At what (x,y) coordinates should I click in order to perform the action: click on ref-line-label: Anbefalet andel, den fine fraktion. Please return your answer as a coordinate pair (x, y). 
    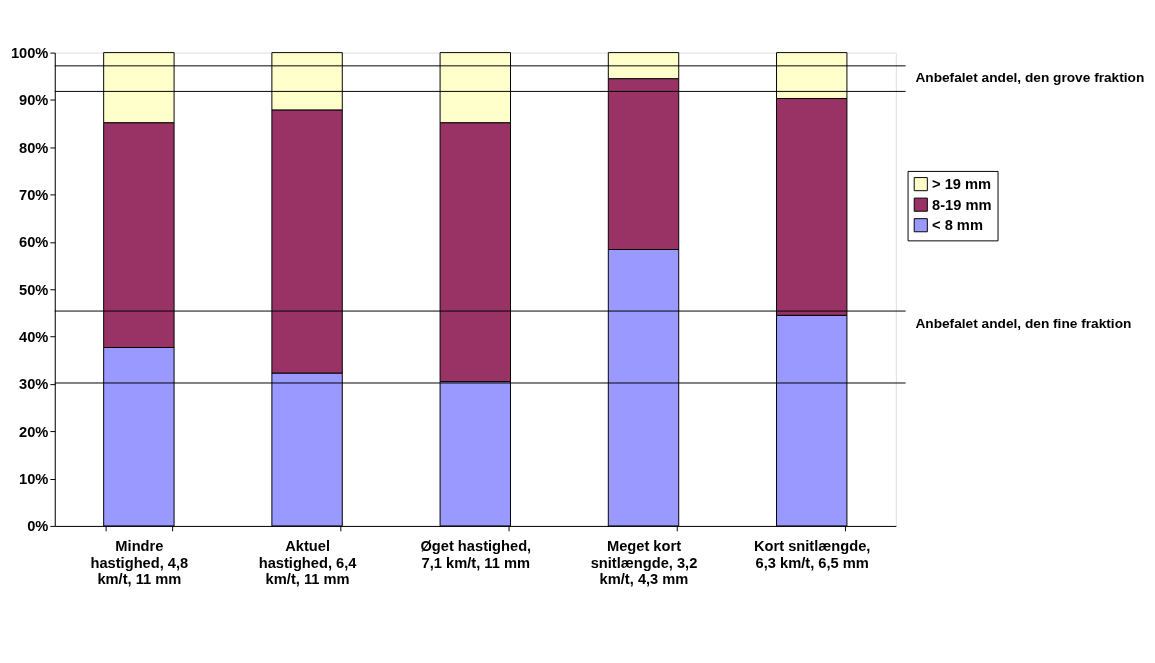
    Looking at the image, I should click on (1023, 323).